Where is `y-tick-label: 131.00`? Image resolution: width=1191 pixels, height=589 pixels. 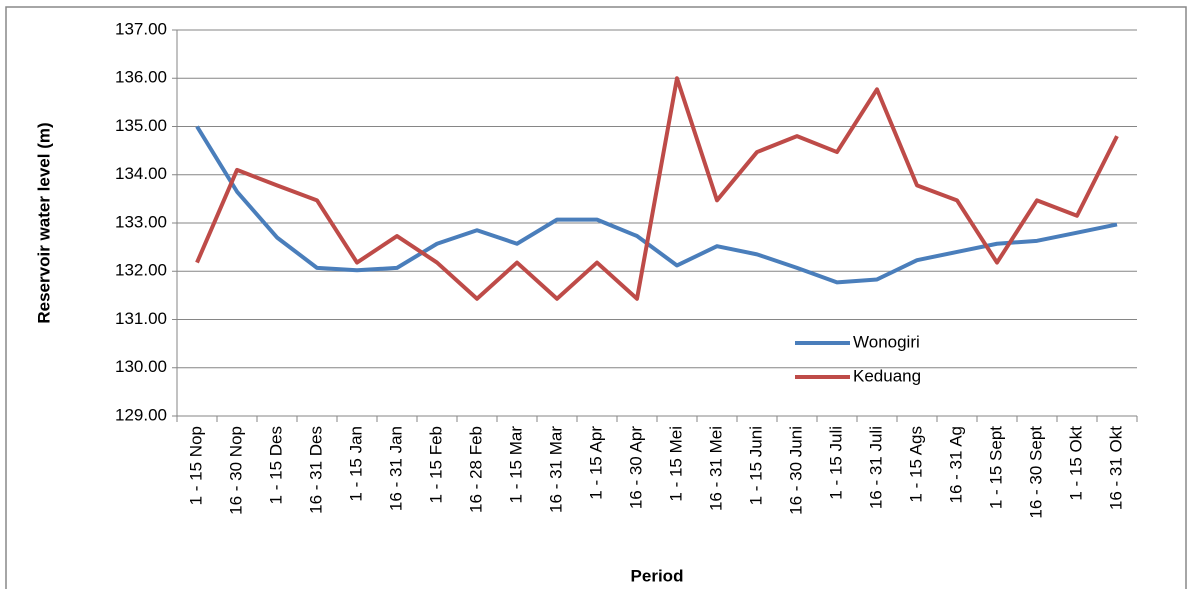
y-tick-label: 131.00 is located at coordinates (141, 318).